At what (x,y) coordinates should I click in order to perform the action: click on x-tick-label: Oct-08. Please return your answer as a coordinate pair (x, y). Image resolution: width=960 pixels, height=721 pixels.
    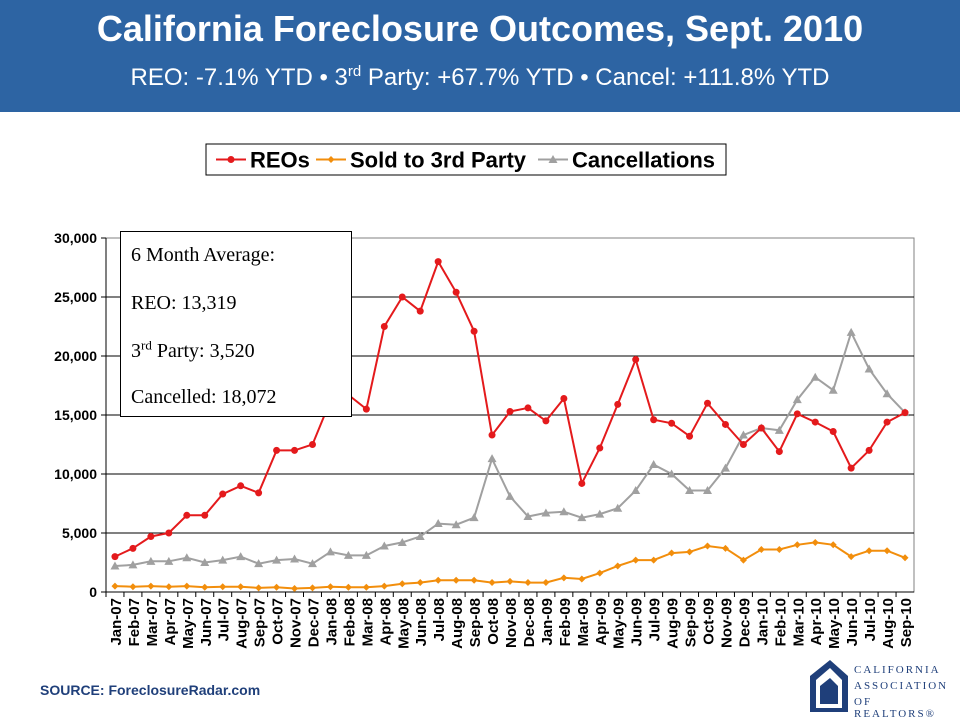
    Looking at the image, I should click on (493, 621).